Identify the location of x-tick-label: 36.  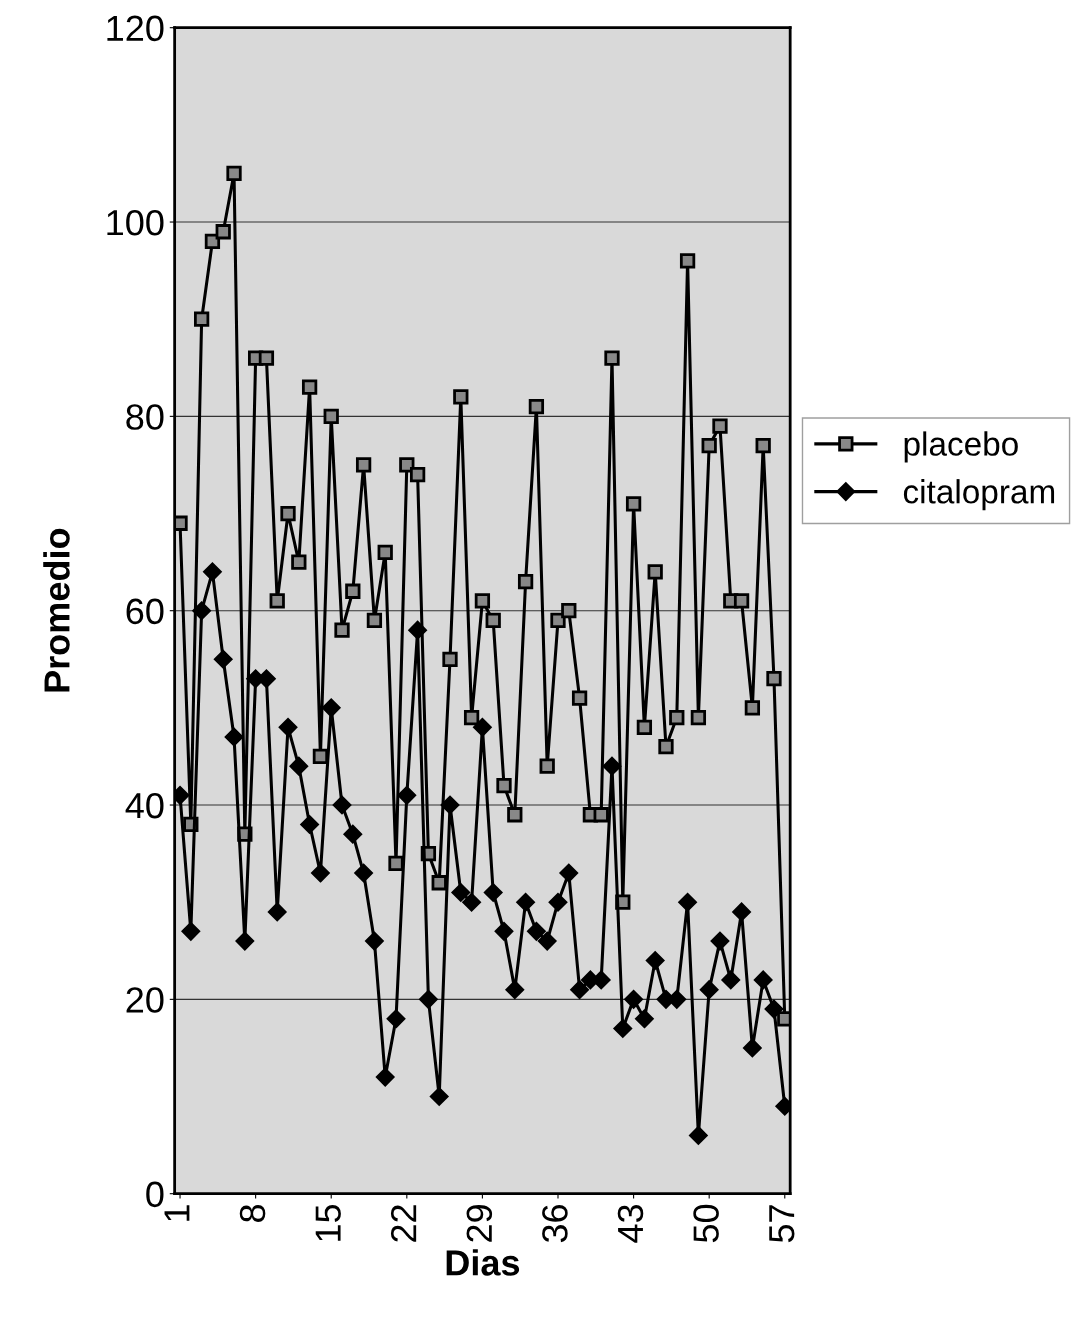
(555, 1224).